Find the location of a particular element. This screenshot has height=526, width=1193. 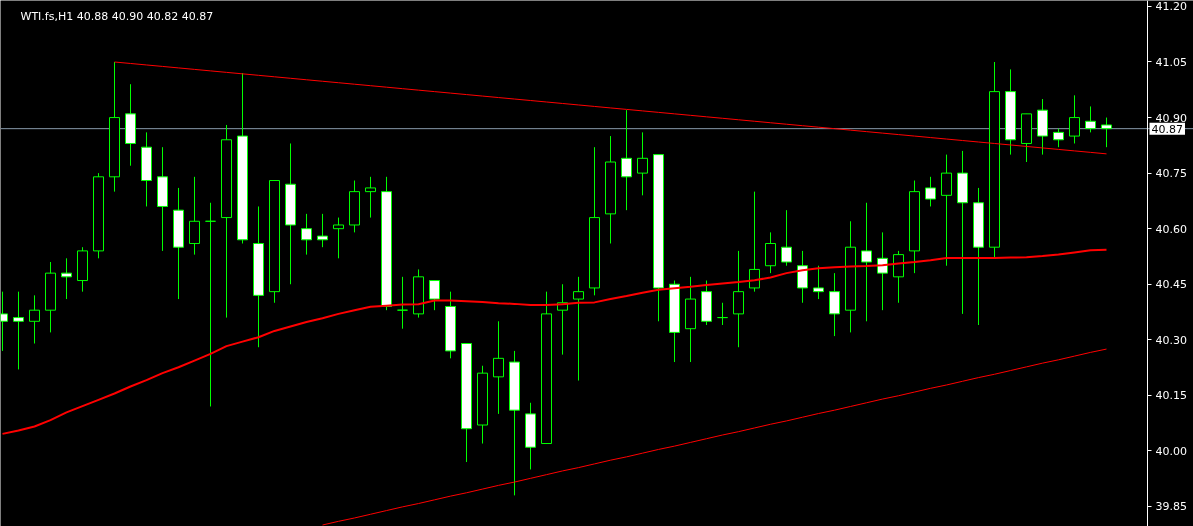

y-tick-label: 40.30 is located at coordinates (1171, 340).